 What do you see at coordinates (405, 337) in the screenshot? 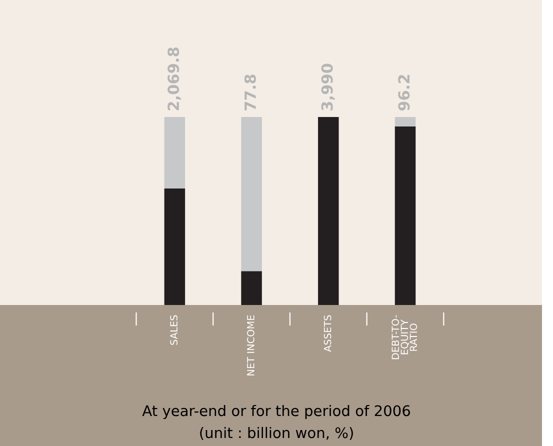
I see `x-tick-label: DEBT-TO- EQUITY RATIO` at bounding box center [405, 337].